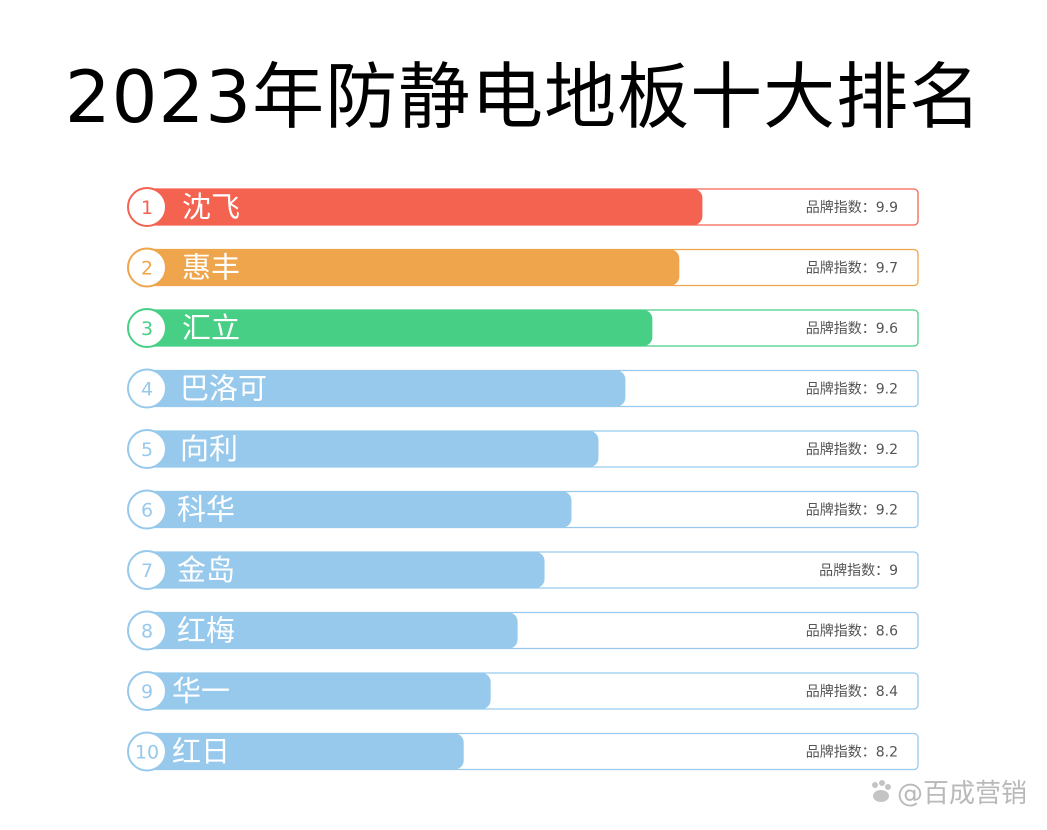 Image resolution: width=1047 pixels, height=830 pixels. I want to click on brand-index-label: 品牌指数：8.2, so click(852, 752).